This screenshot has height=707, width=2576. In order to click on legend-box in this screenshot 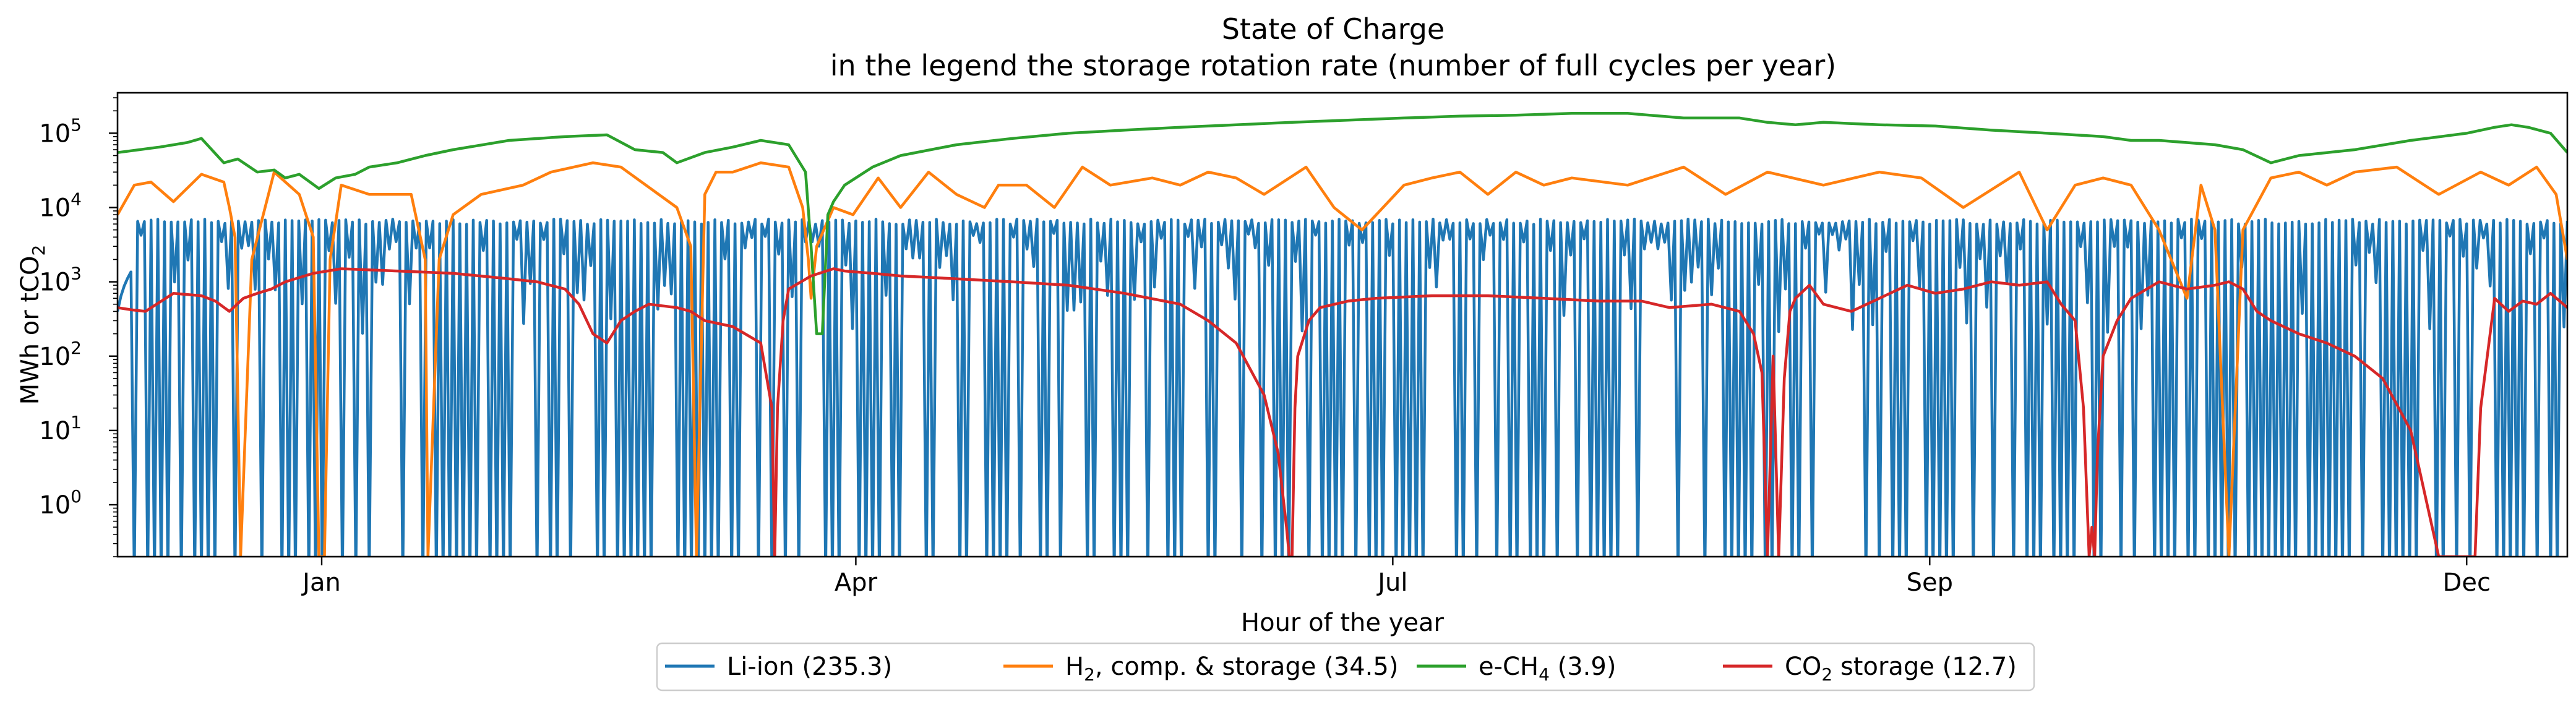, I will do `click(1345, 667)`.